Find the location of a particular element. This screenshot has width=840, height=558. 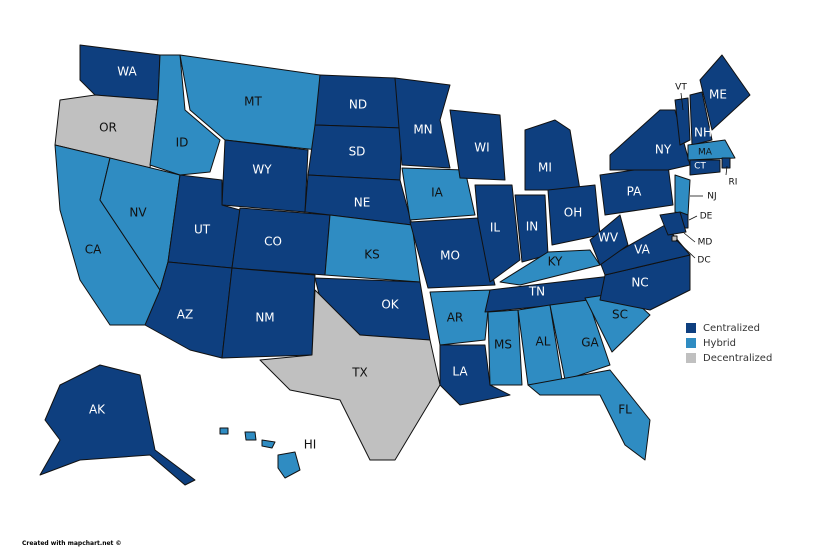

state-label: NJ is located at coordinates (711, 197).